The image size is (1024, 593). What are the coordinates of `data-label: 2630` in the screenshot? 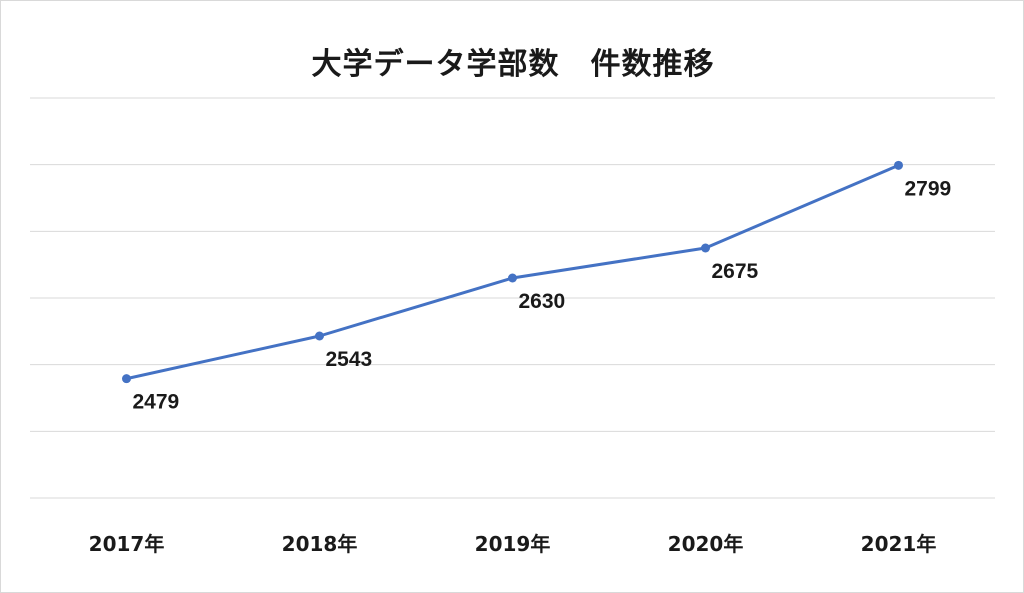 It's located at (542, 301).